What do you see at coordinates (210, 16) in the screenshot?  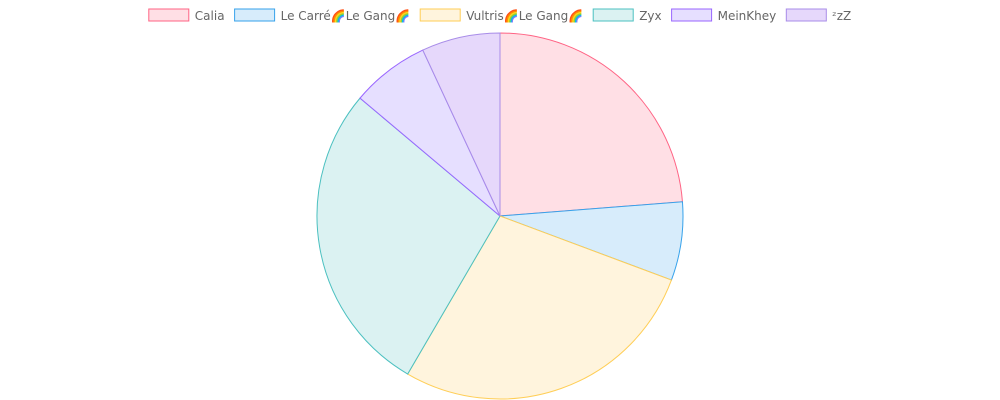 I see `legend-label: Calia` at bounding box center [210, 16].